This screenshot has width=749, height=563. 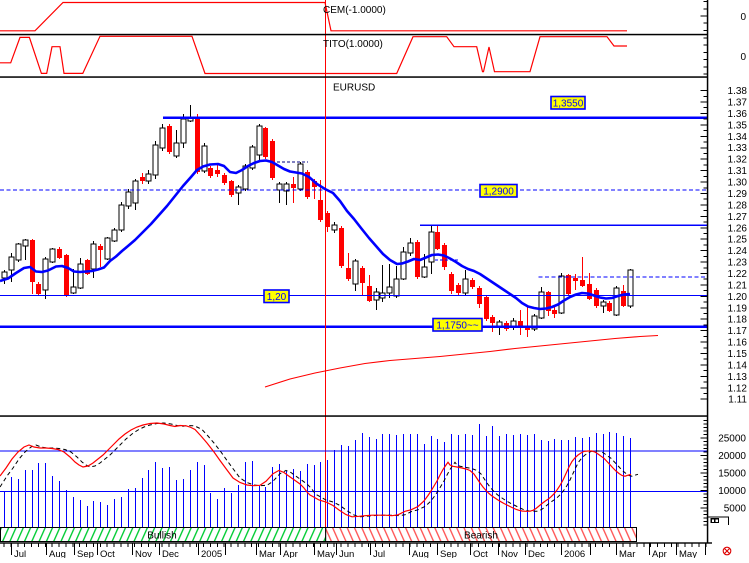 What do you see at coordinates (738, 240) in the screenshot?
I see `svg-text: 1.25` at bounding box center [738, 240].